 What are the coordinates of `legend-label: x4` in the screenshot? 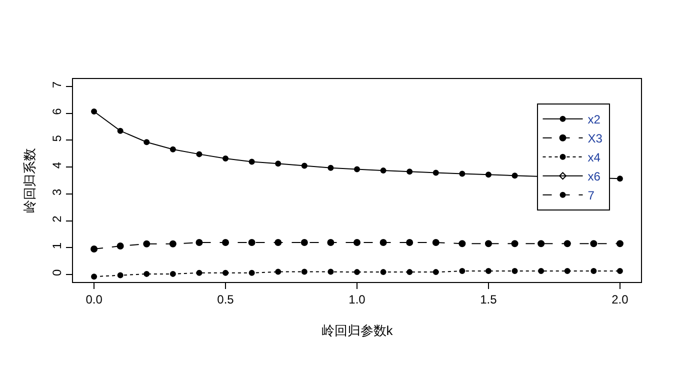 It's located at (594, 157).